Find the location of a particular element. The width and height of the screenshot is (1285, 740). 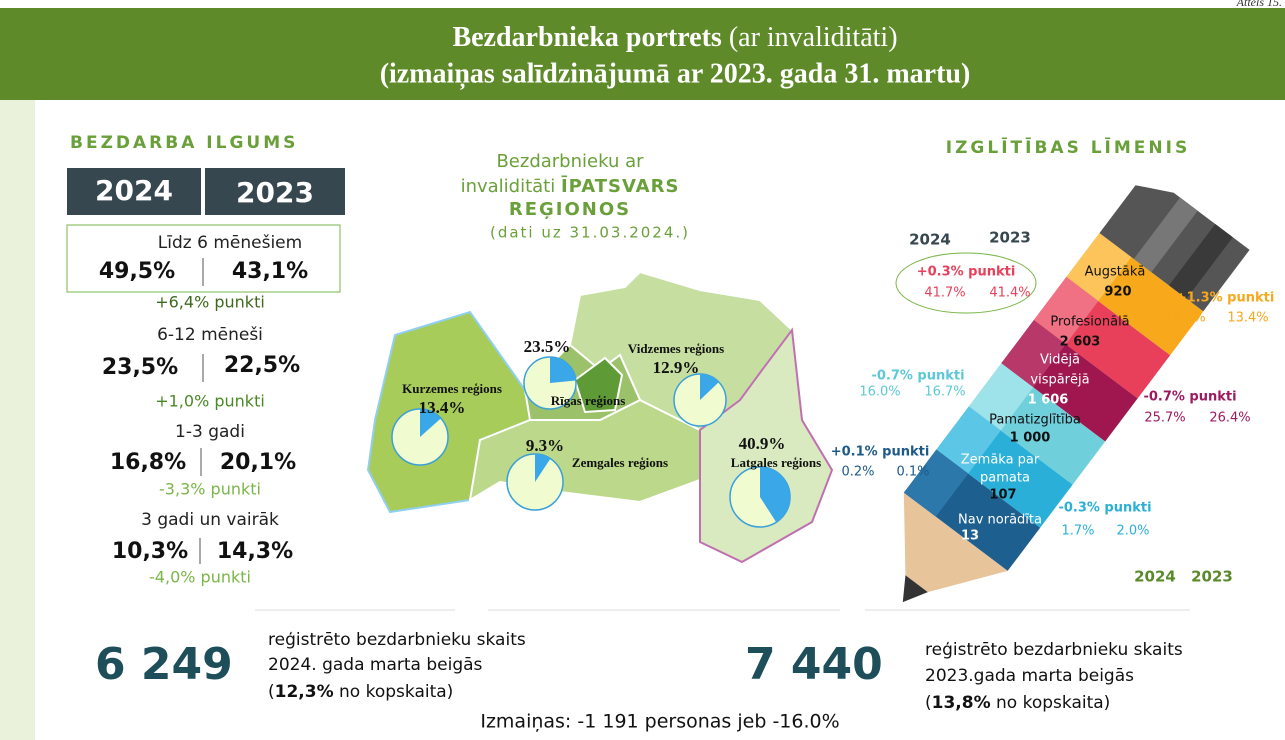

duration-label: 1-3 gadi is located at coordinates (210, 432).